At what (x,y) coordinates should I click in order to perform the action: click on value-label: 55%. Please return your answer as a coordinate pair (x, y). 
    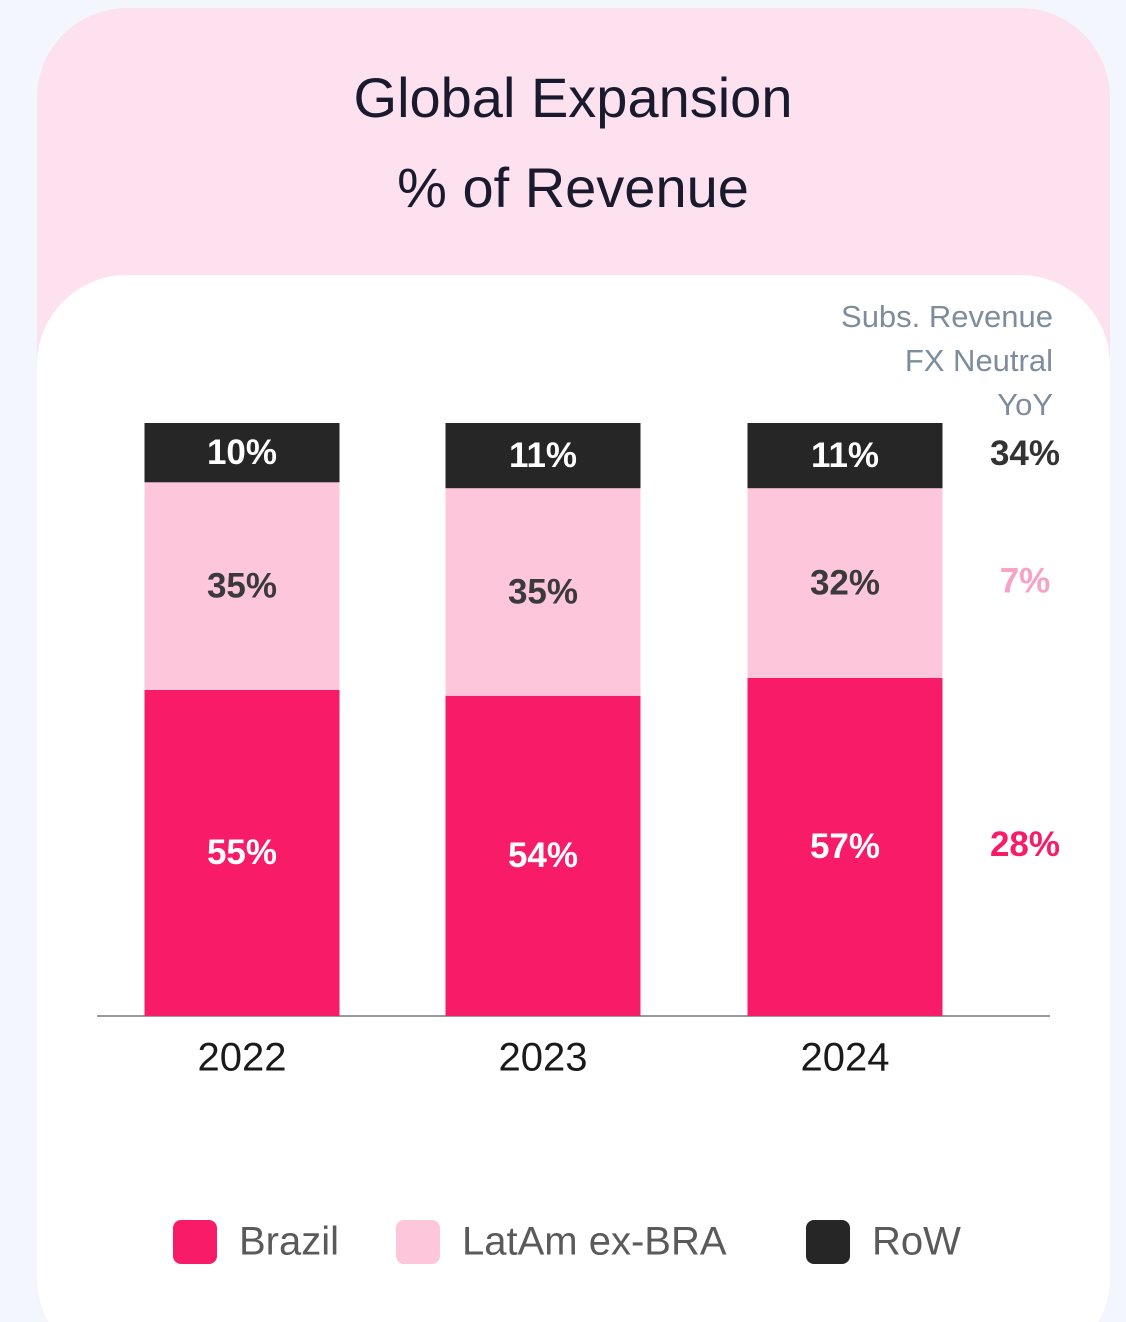
    Looking at the image, I should click on (242, 852).